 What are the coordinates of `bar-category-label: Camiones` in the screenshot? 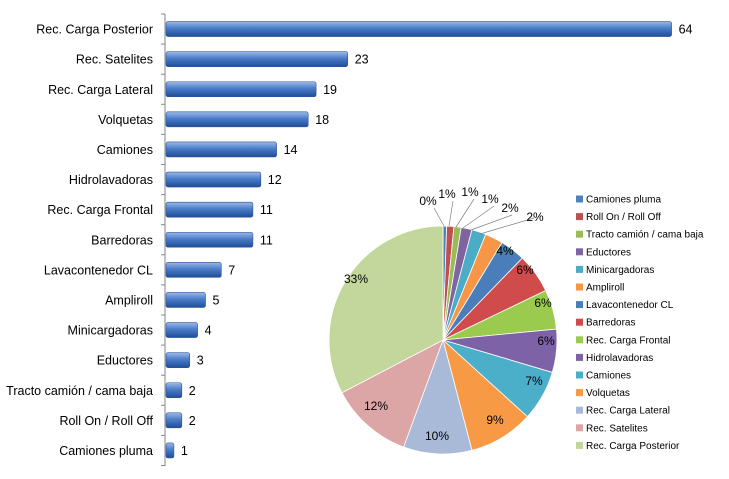 It's located at (125, 150).